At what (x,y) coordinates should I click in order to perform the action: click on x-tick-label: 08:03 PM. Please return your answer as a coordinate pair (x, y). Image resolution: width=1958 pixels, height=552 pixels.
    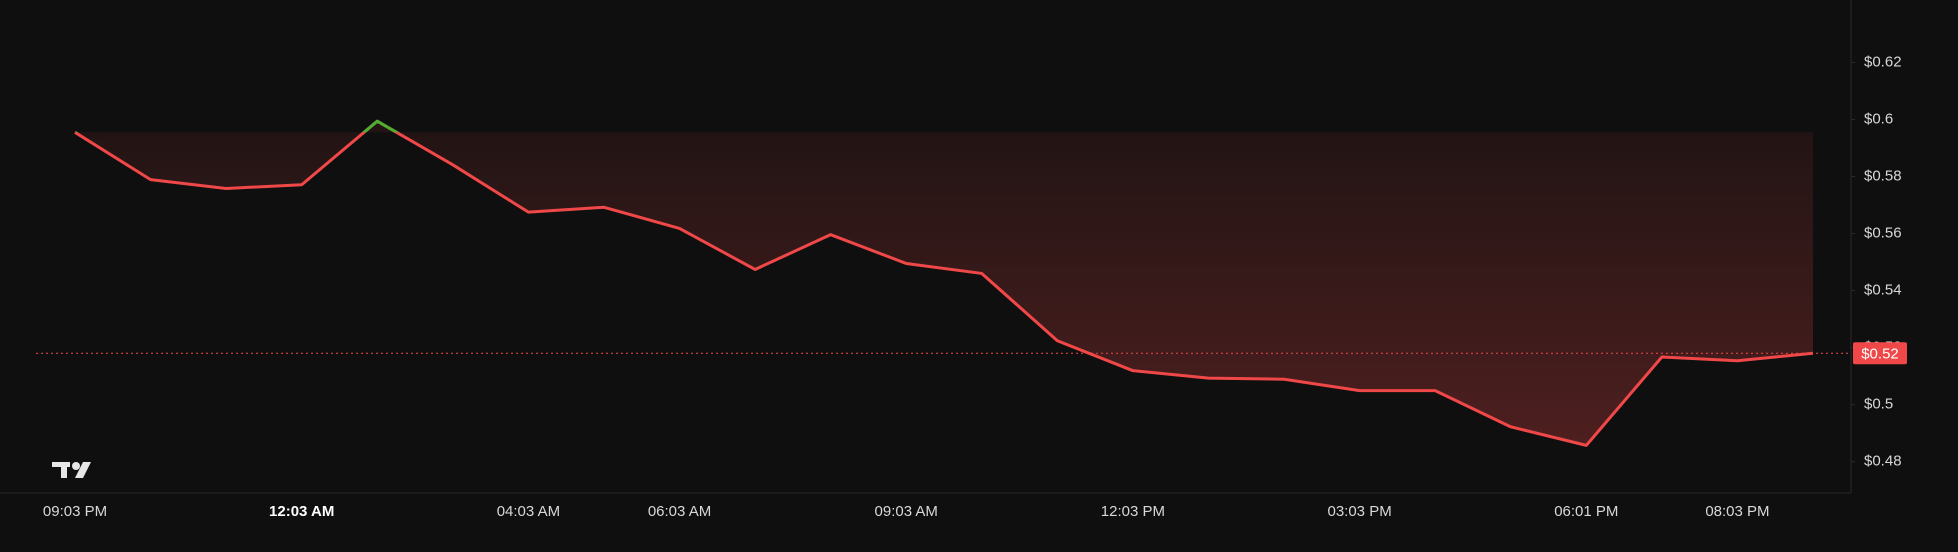
    Looking at the image, I should click on (1737, 511).